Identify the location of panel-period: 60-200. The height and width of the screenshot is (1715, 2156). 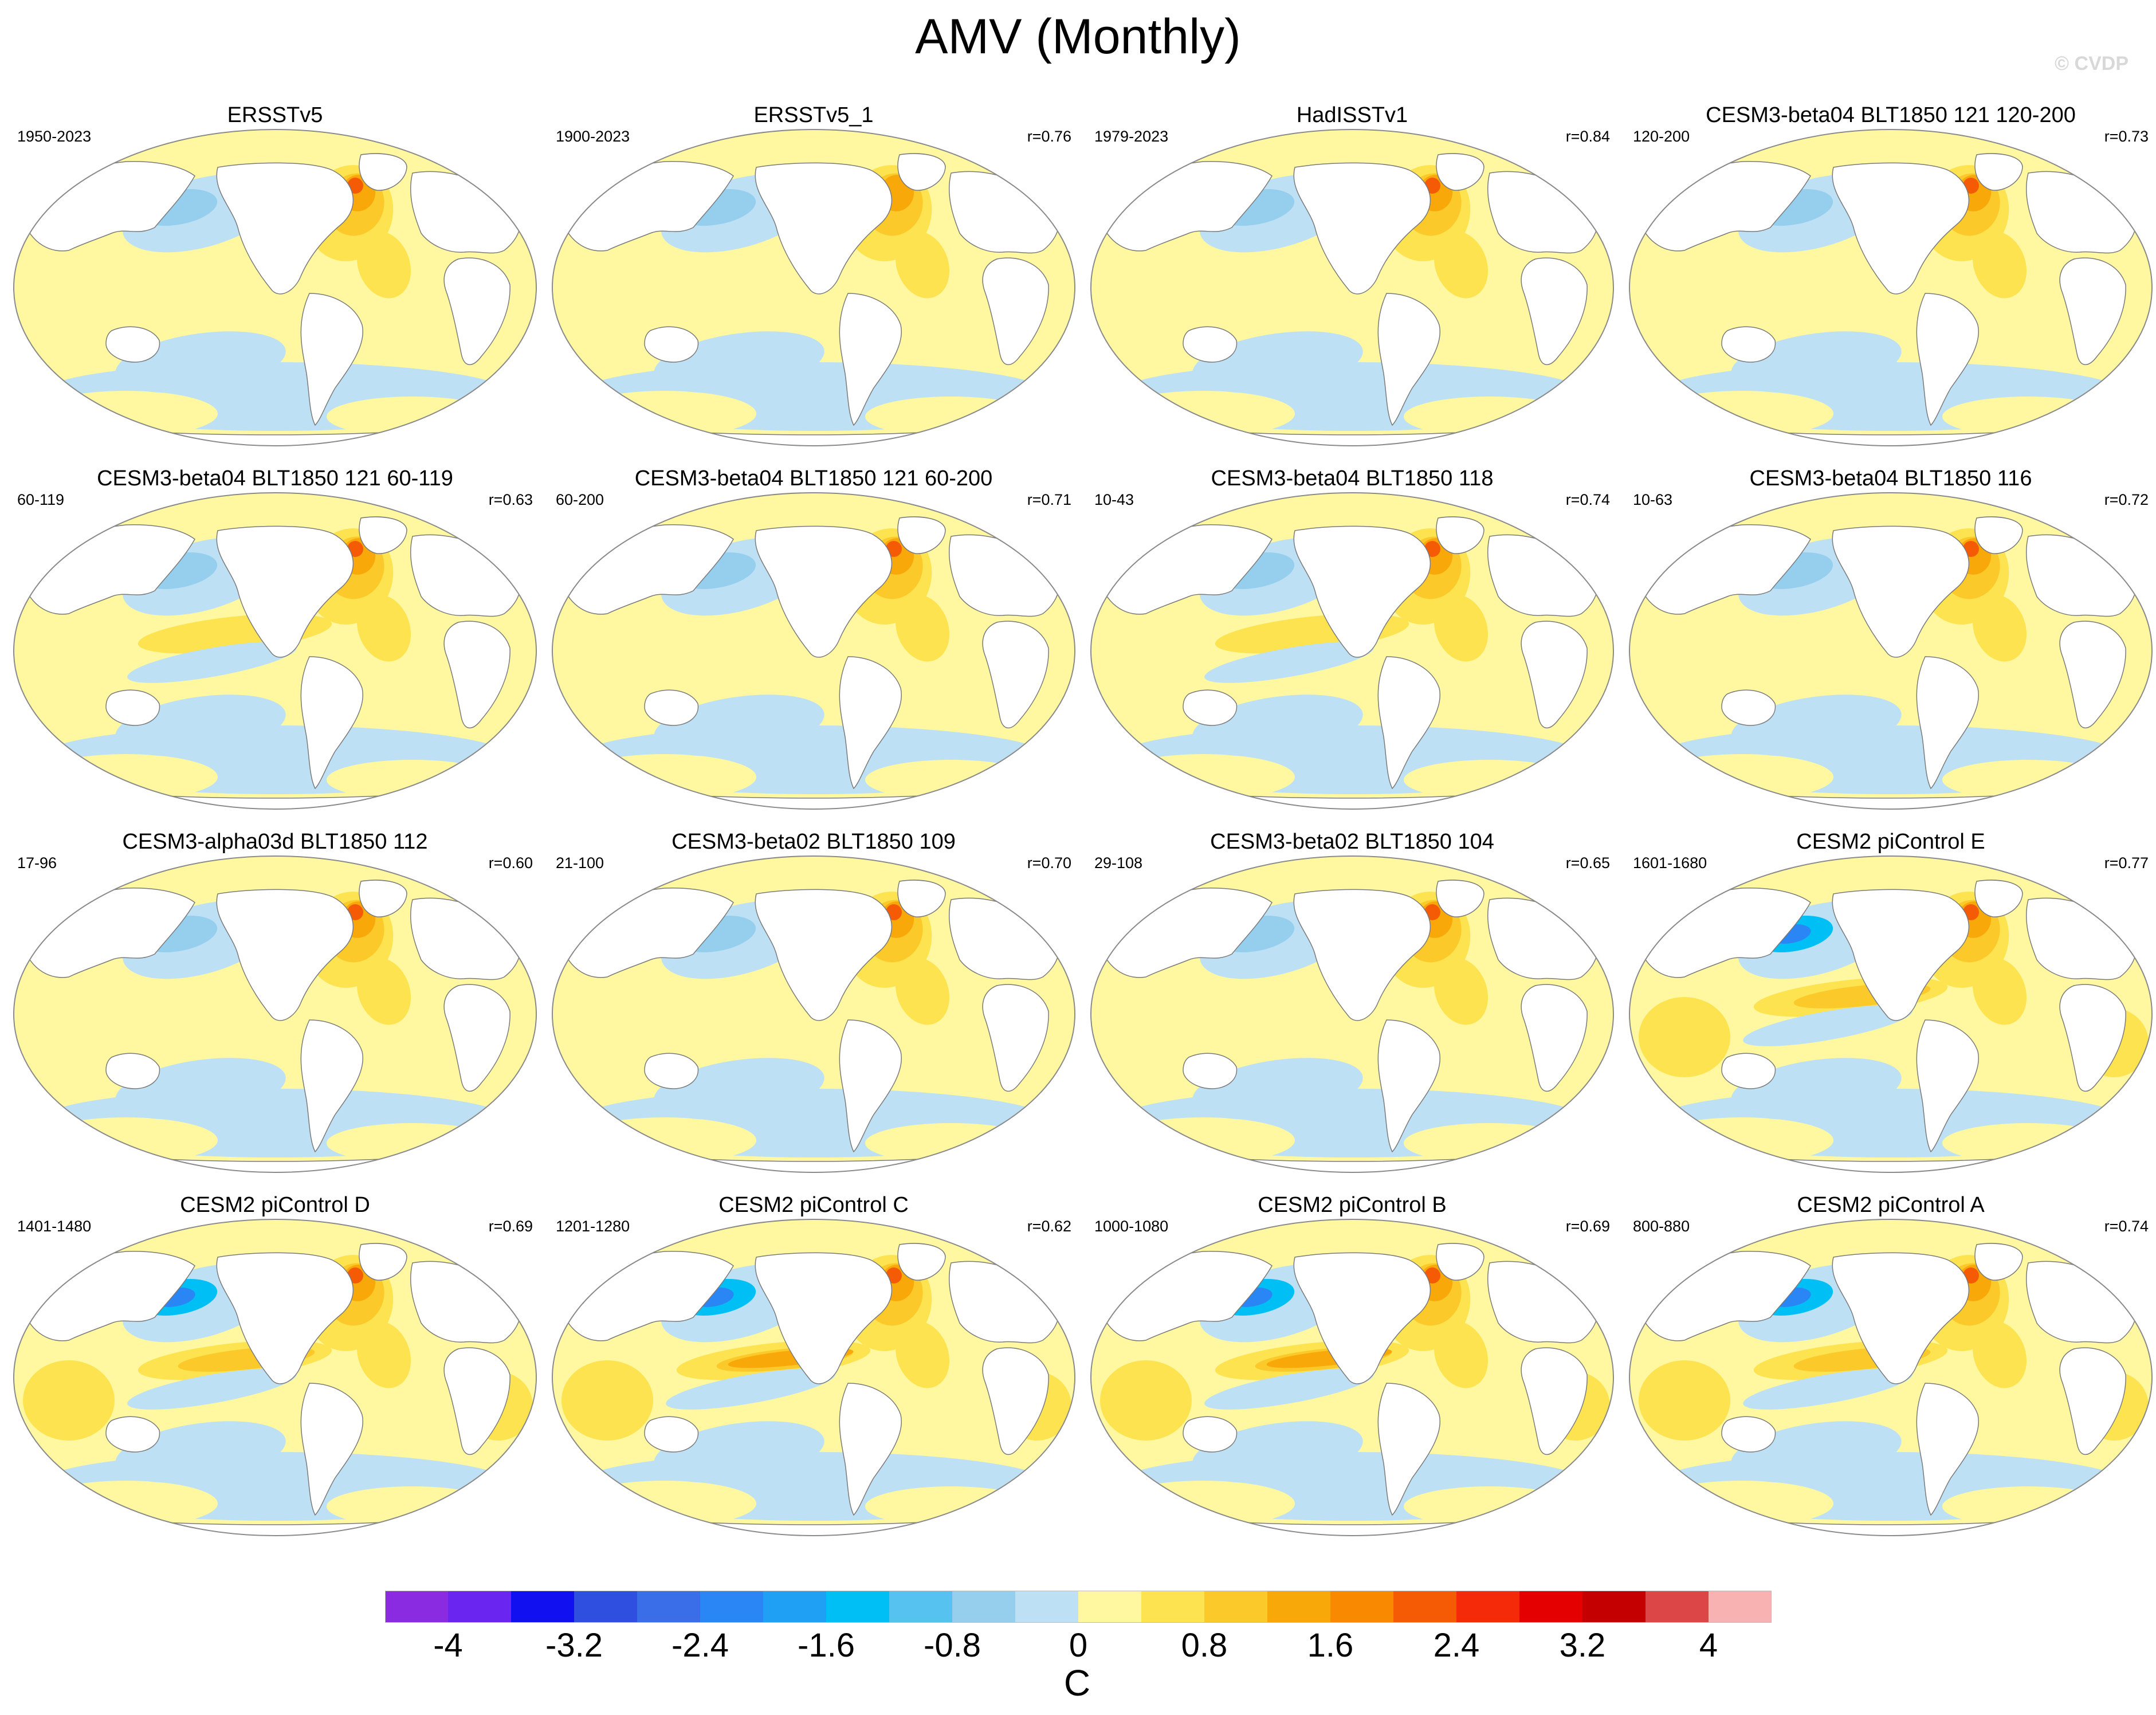
(580, 499).